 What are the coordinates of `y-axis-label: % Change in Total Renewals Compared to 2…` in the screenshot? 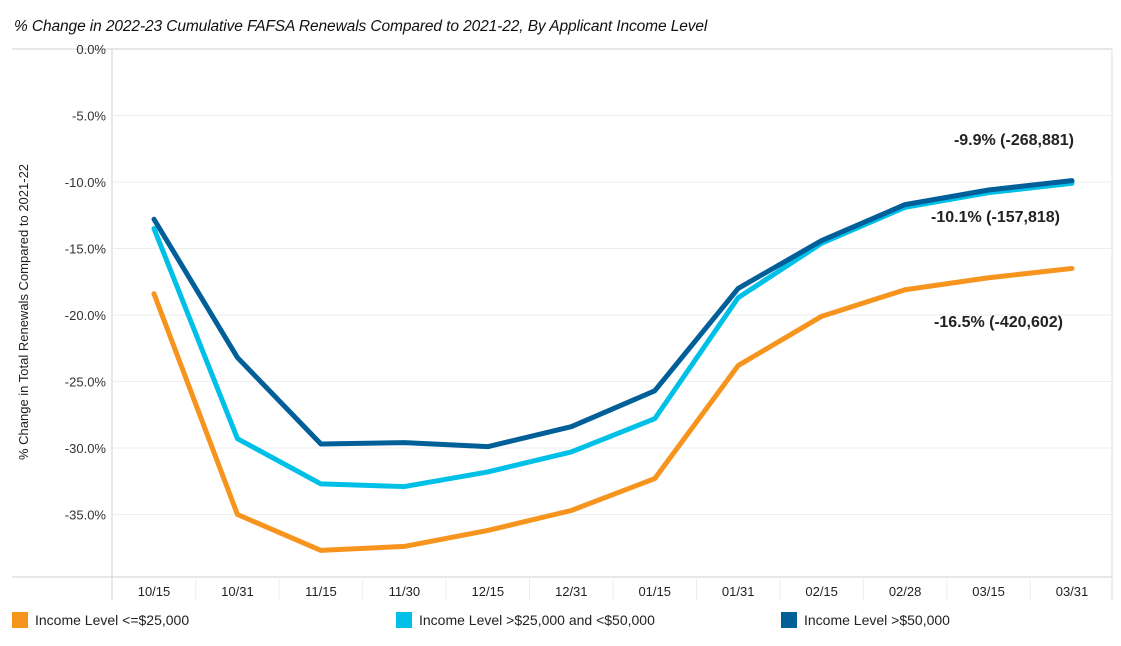 It's located at (23, 312).